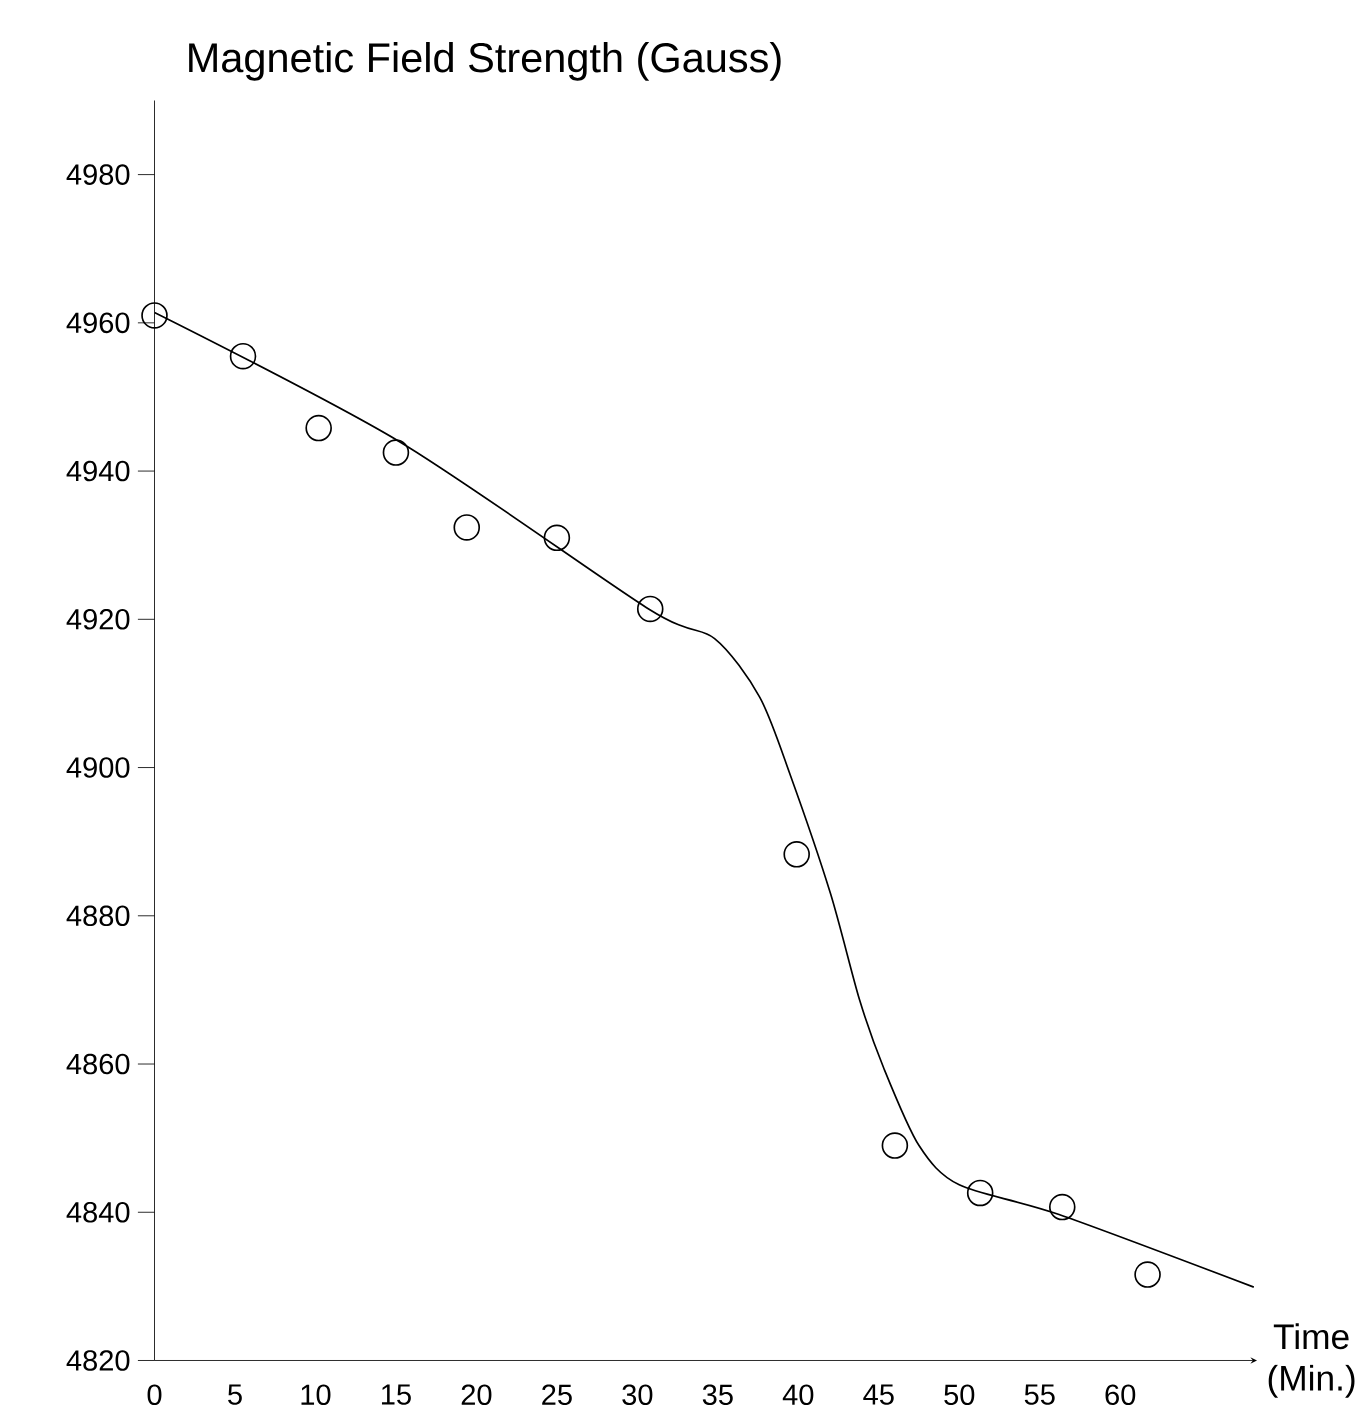 This screenshot has height=1428, width=1356. Describe the element at coordinates (878, 1394) in the screenshot. I see `x-tick-label: 45` at that location.